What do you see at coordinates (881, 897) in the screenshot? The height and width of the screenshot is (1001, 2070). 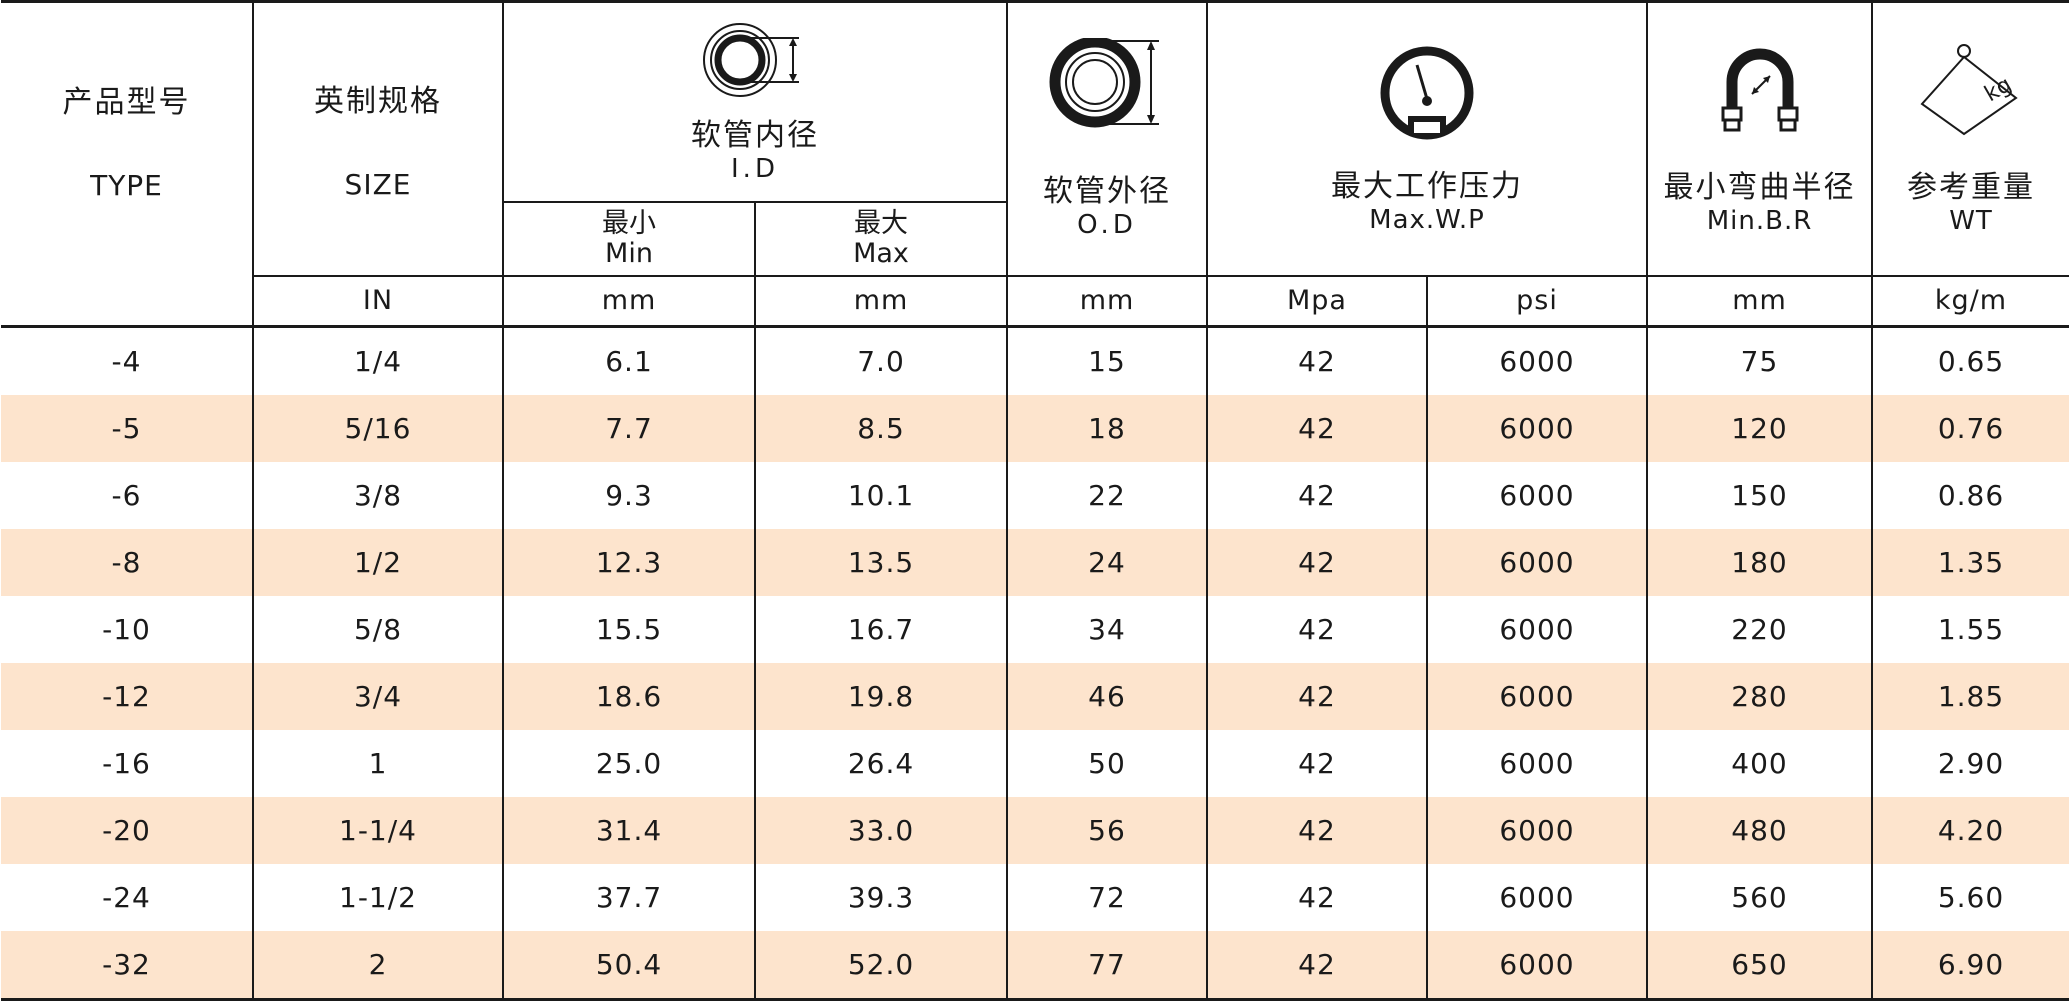 I see `id-max-cell: 39.3` at bounding box center [881, 897].